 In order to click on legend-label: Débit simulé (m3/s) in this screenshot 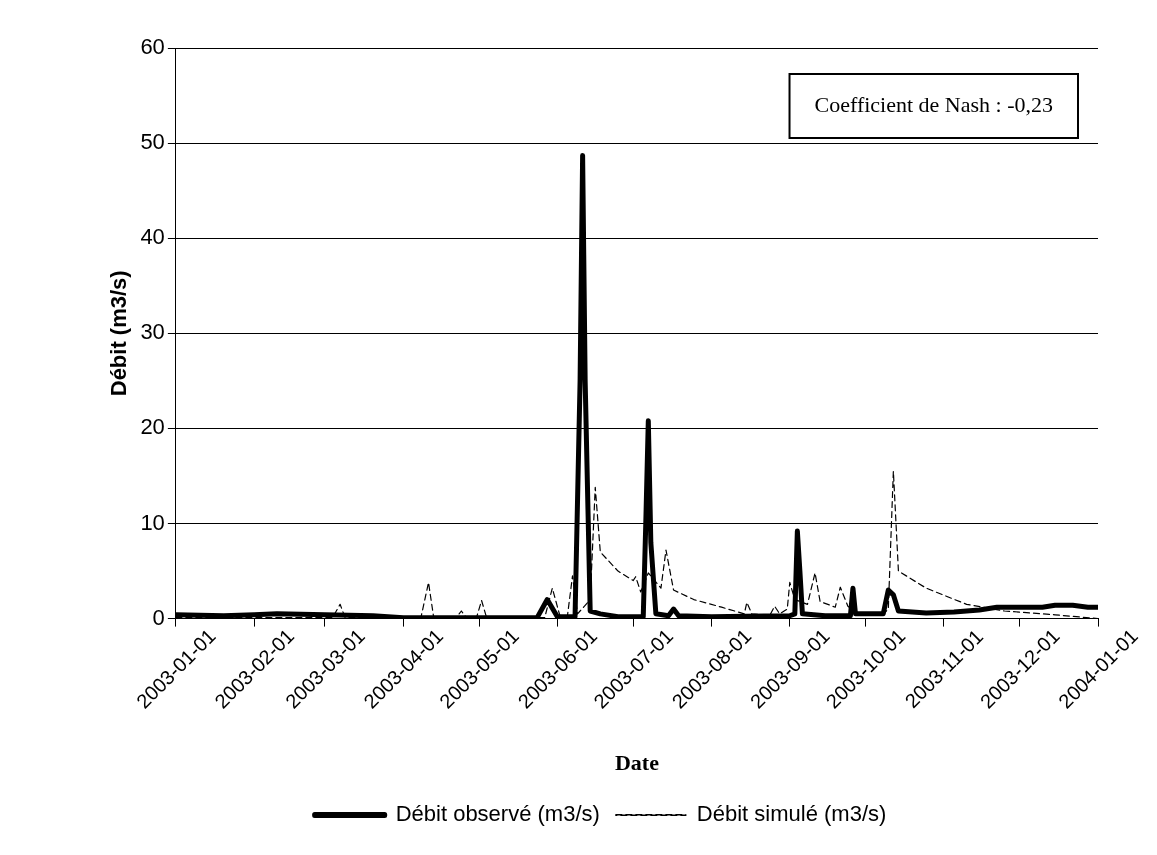, I will do `click(791, 814)`.